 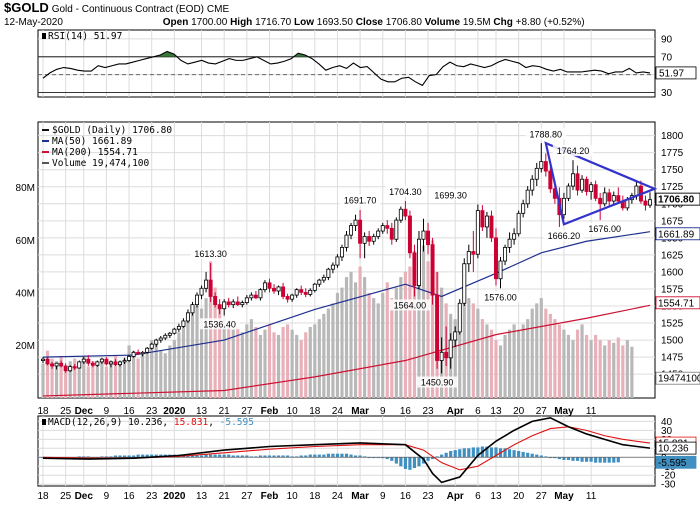 What do you see at coordinates (84, 411) in the screenshot?
I see `x-tick-label: Dec` at bounding box center [84, 411].